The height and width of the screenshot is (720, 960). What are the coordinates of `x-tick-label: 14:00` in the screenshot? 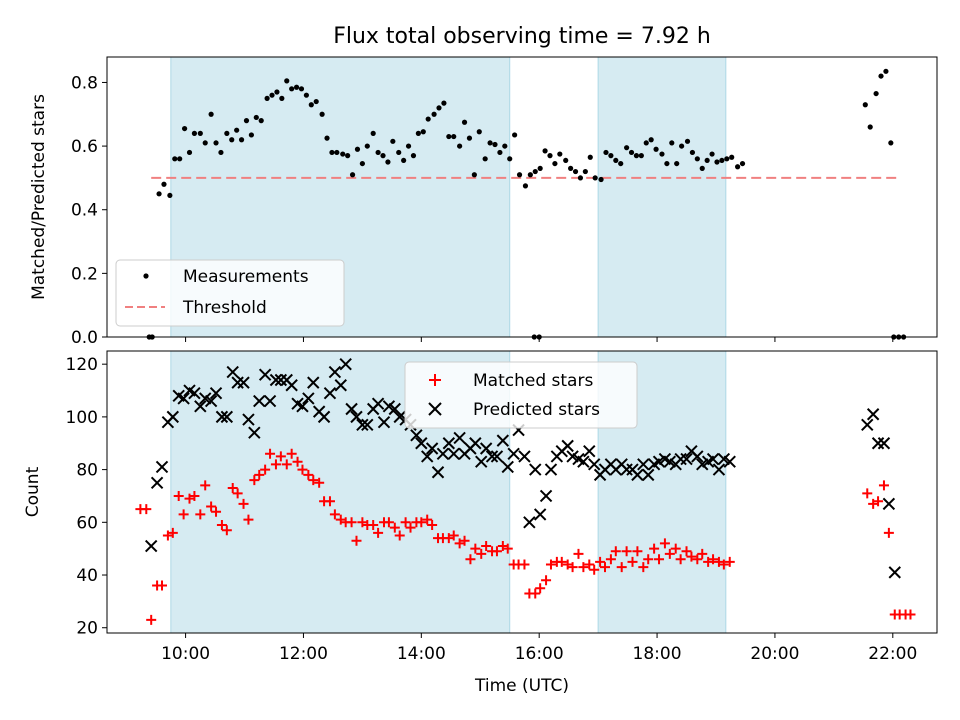 It's located at (421, 654).